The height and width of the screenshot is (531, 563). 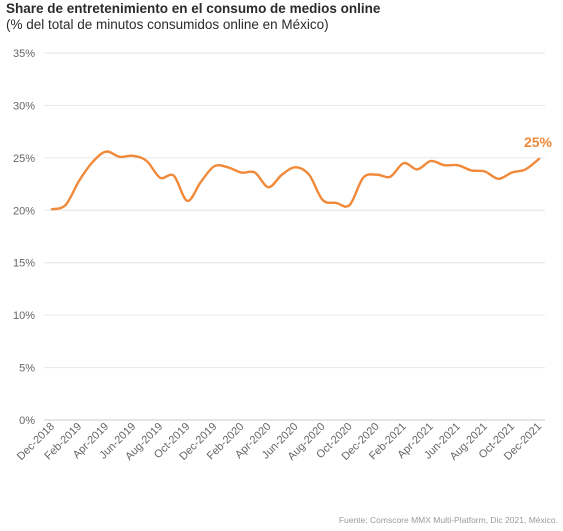 What do you see at coordinates (24, 54) in the screenshot?
I see `y-tick-label: 35%` at bounding box center [24, 54].